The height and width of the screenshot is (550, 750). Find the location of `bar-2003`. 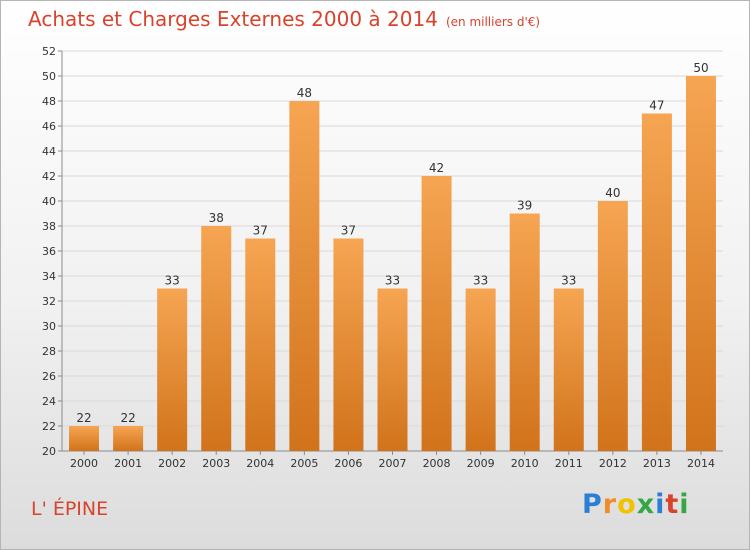

bar-2003 is located at coordinates (216, 338).